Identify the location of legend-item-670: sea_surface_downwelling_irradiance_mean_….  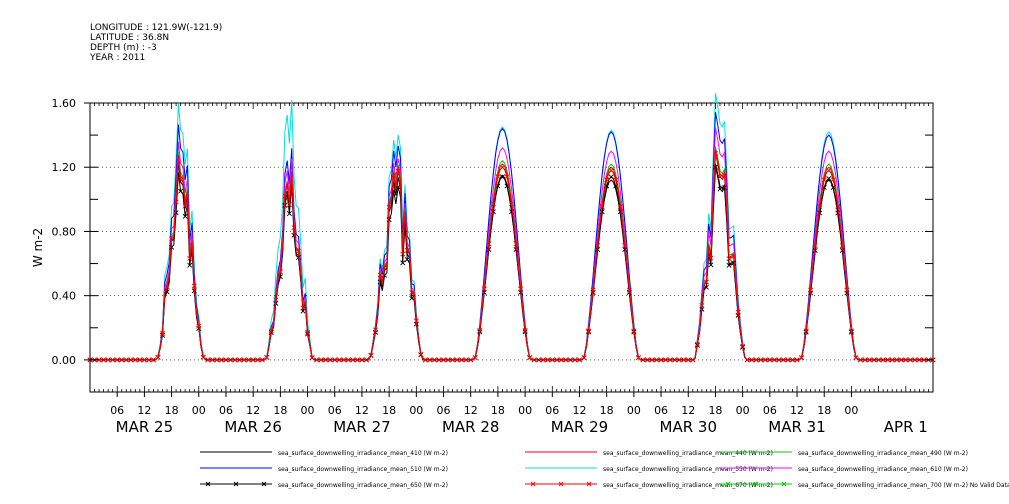
(649, 485).